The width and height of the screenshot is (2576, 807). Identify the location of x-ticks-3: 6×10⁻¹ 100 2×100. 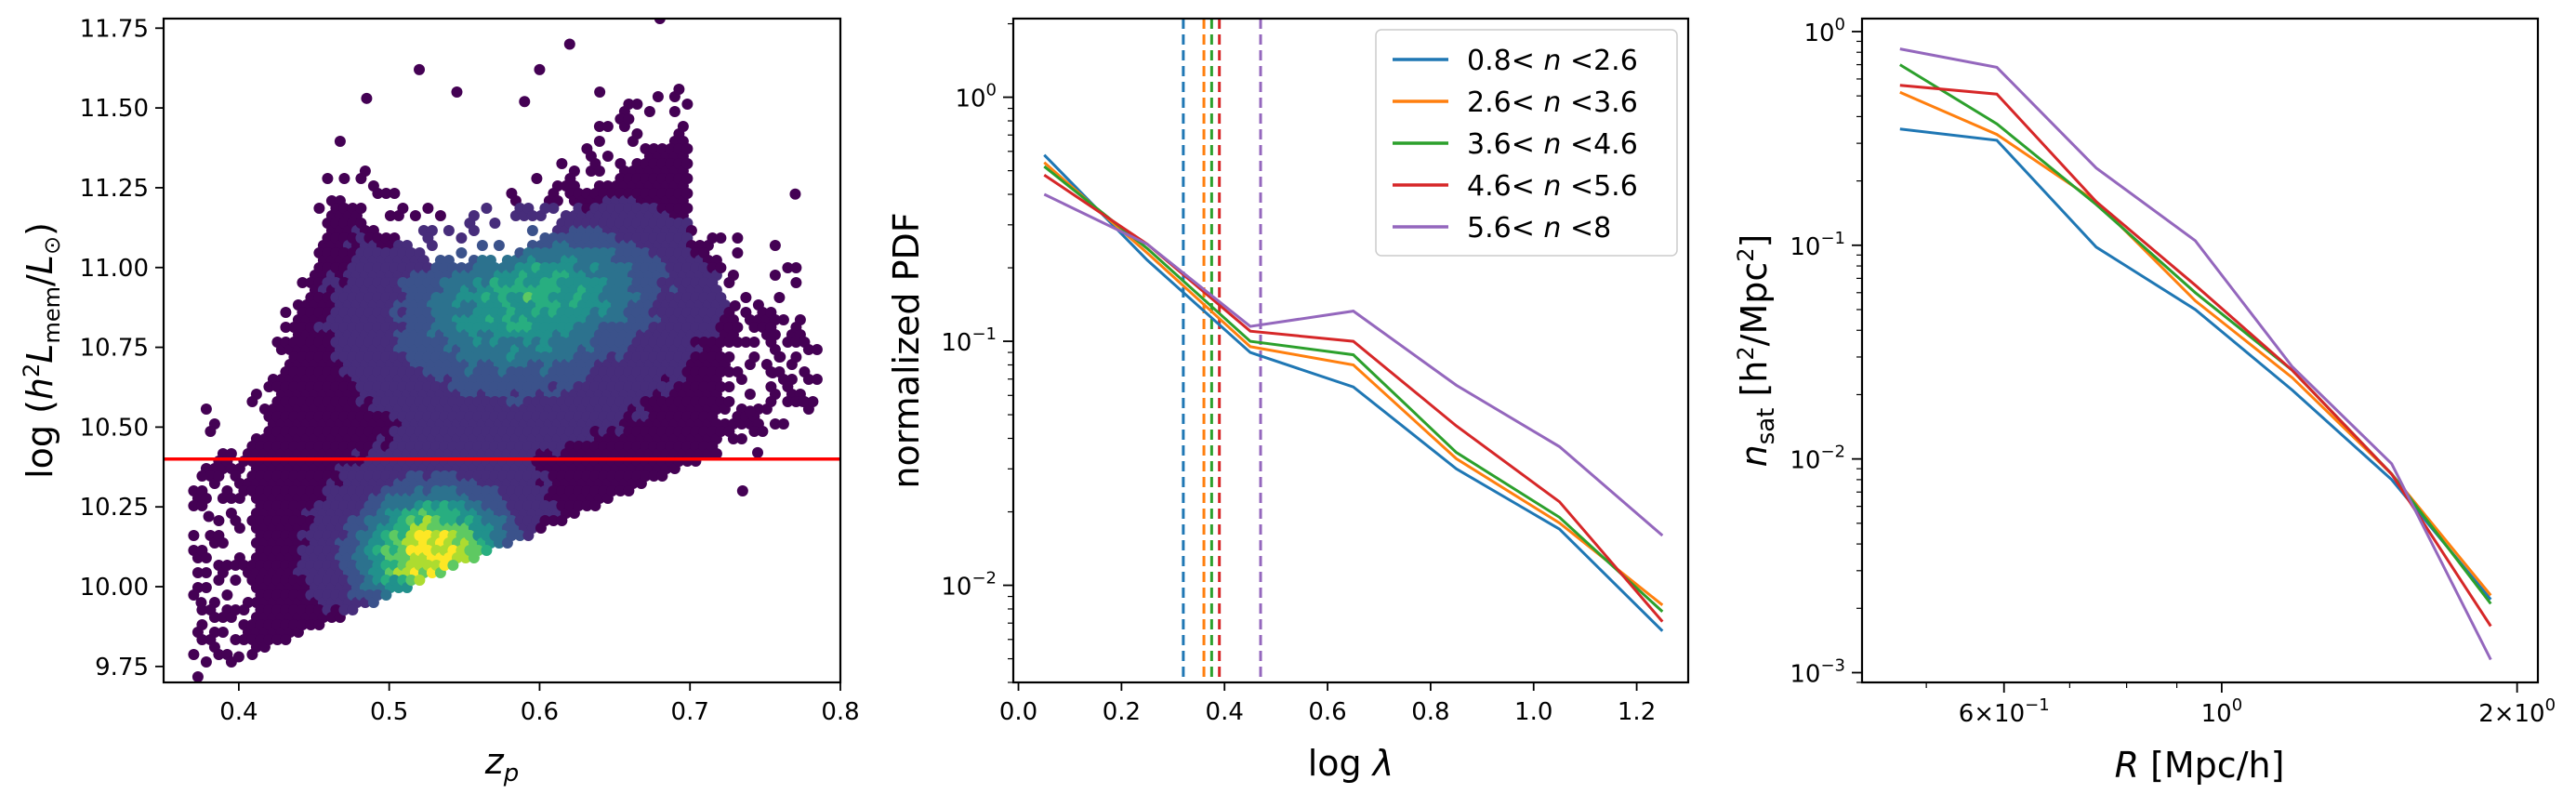
(2240, 705).